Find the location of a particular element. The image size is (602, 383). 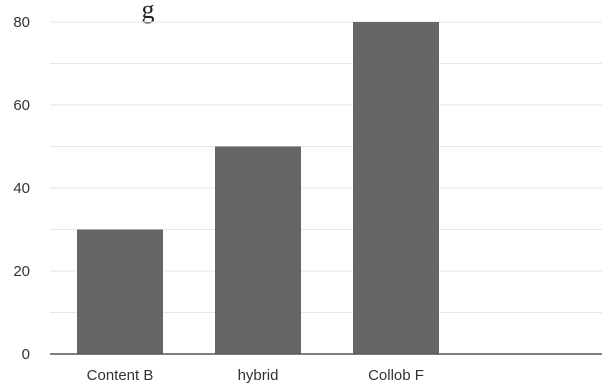

x-category-label: hybrid is located at coordinates (258, 375).